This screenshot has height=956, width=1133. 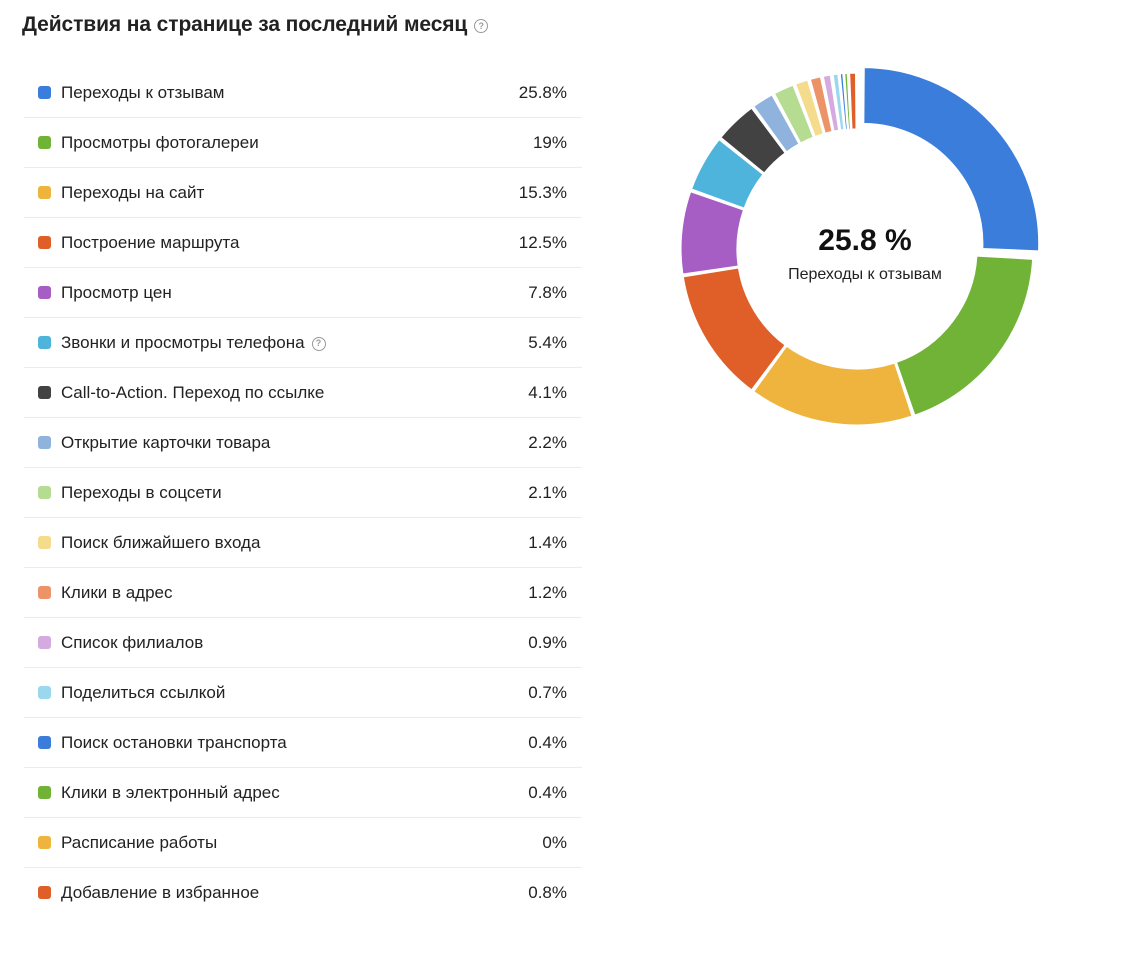 I want to click on legend-item: Поделиться ссылкой 0.7%, so click(x=303, y=693).